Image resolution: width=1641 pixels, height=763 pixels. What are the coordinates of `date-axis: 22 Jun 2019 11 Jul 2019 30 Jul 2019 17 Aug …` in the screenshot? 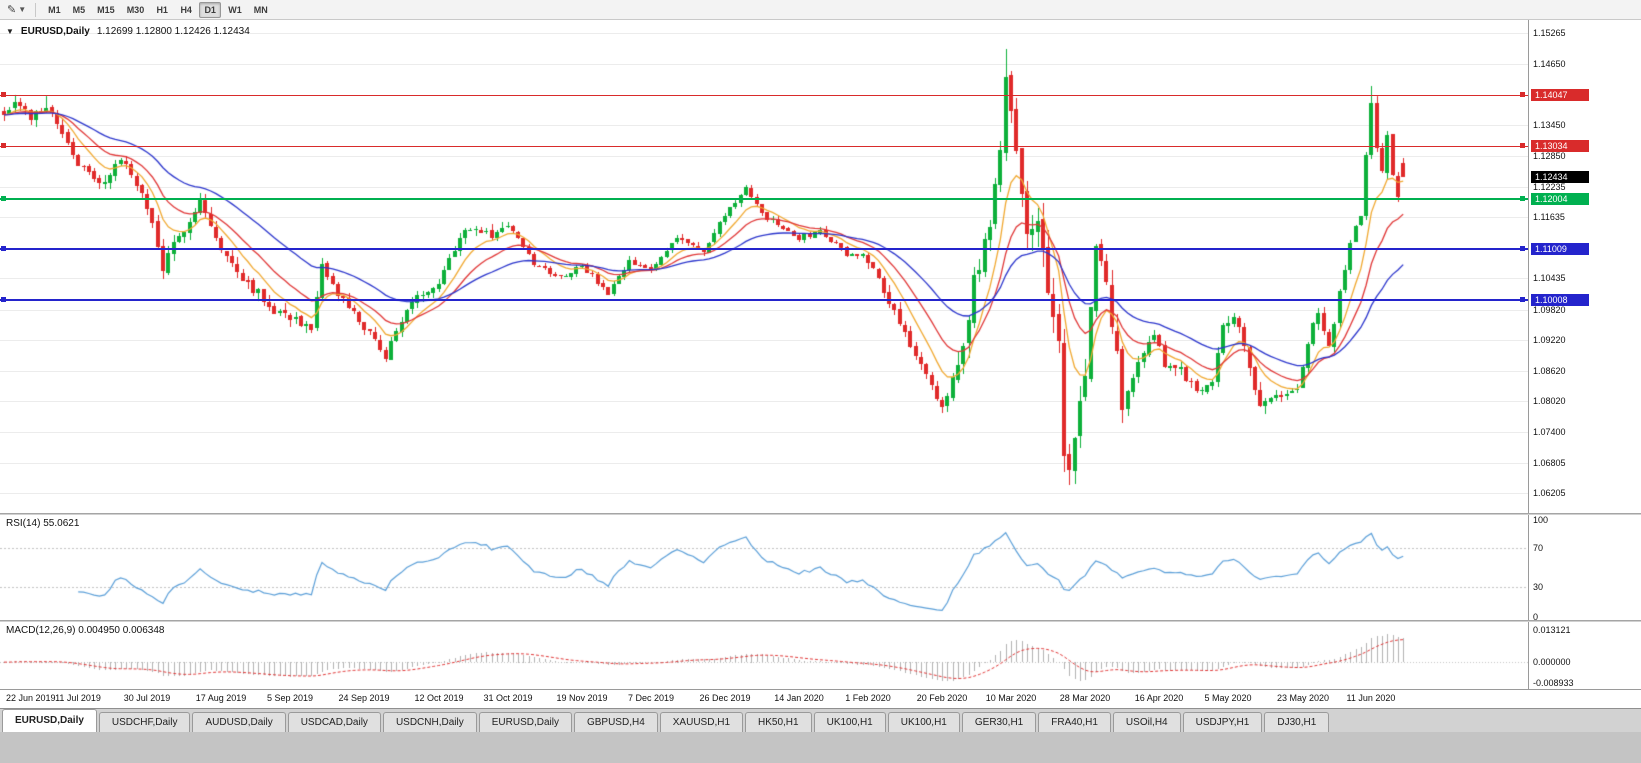 It's located at (820, 698).